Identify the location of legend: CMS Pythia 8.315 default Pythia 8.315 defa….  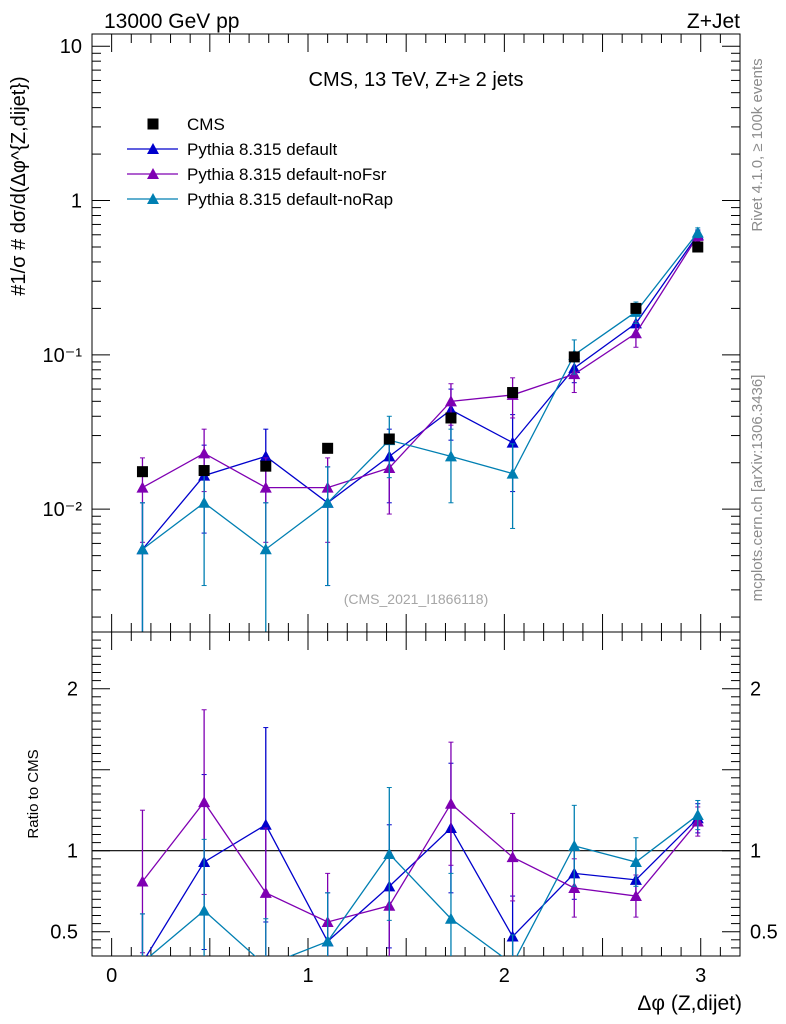
(260, 162).